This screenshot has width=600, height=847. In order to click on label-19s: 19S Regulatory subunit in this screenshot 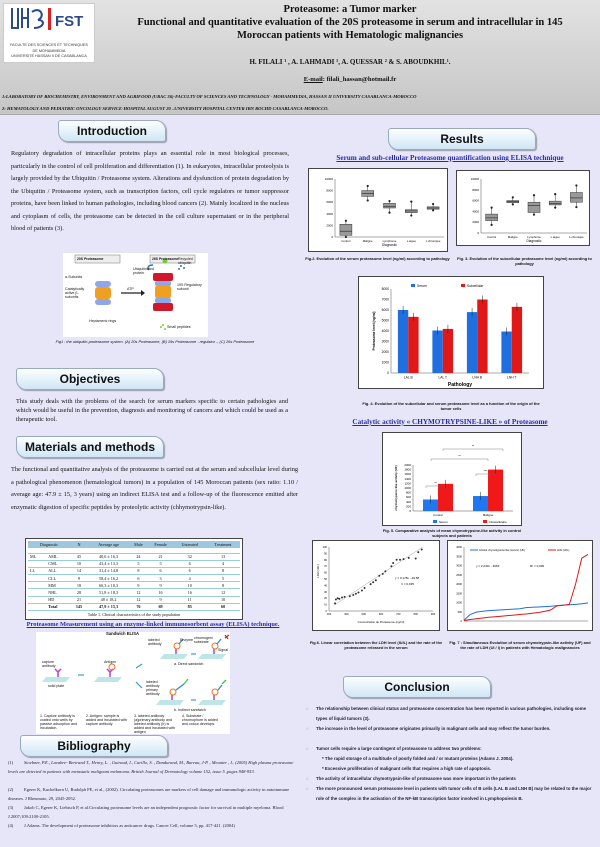, I will do `click(189, 287)`.